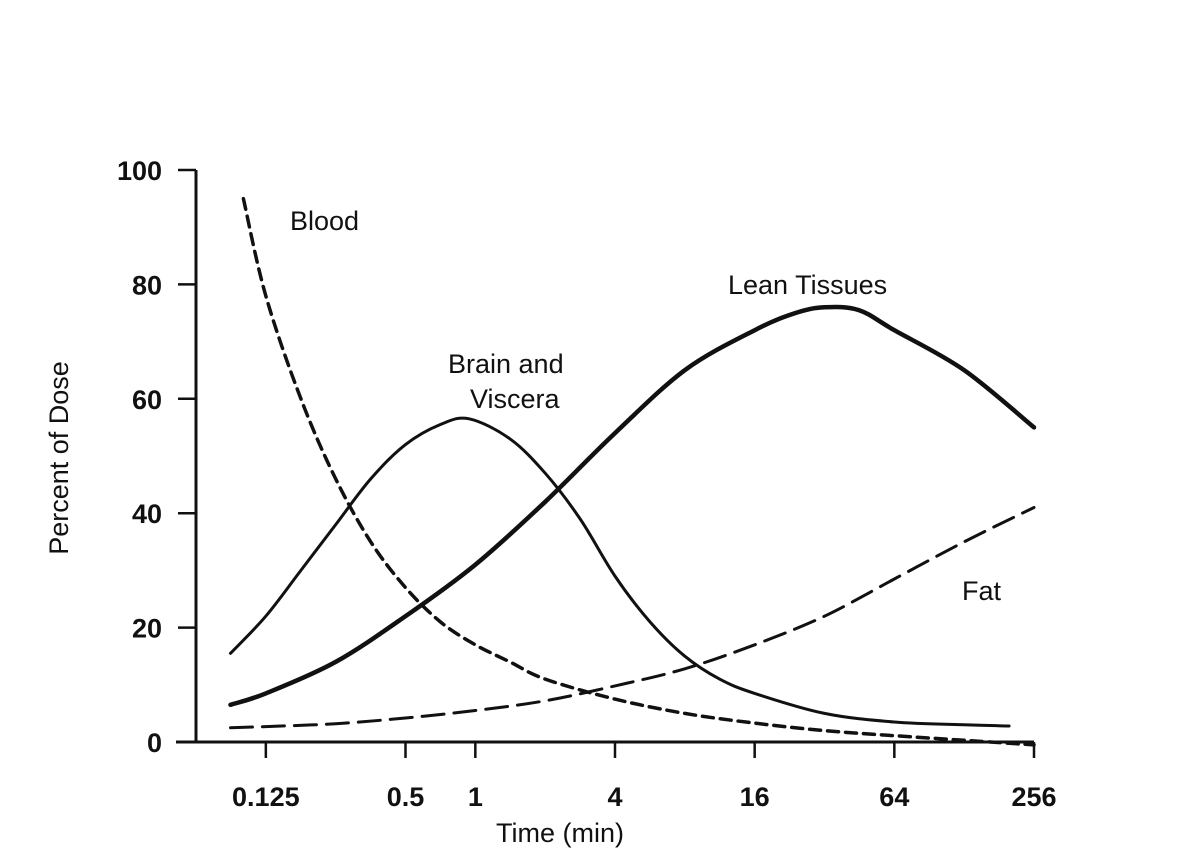 This screenshot has width=1177, height=864. Describe the element at coordinates (147, 285) in the screenshot. I see `y-tick-label-80: 80` at that location.